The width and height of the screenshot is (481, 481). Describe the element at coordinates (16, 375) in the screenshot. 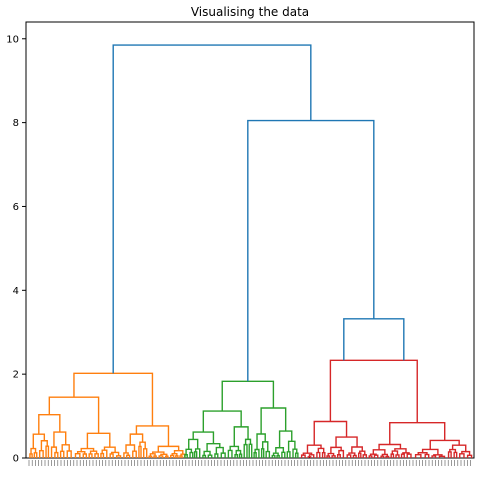

I see `y-tick-label: 2` at that location.